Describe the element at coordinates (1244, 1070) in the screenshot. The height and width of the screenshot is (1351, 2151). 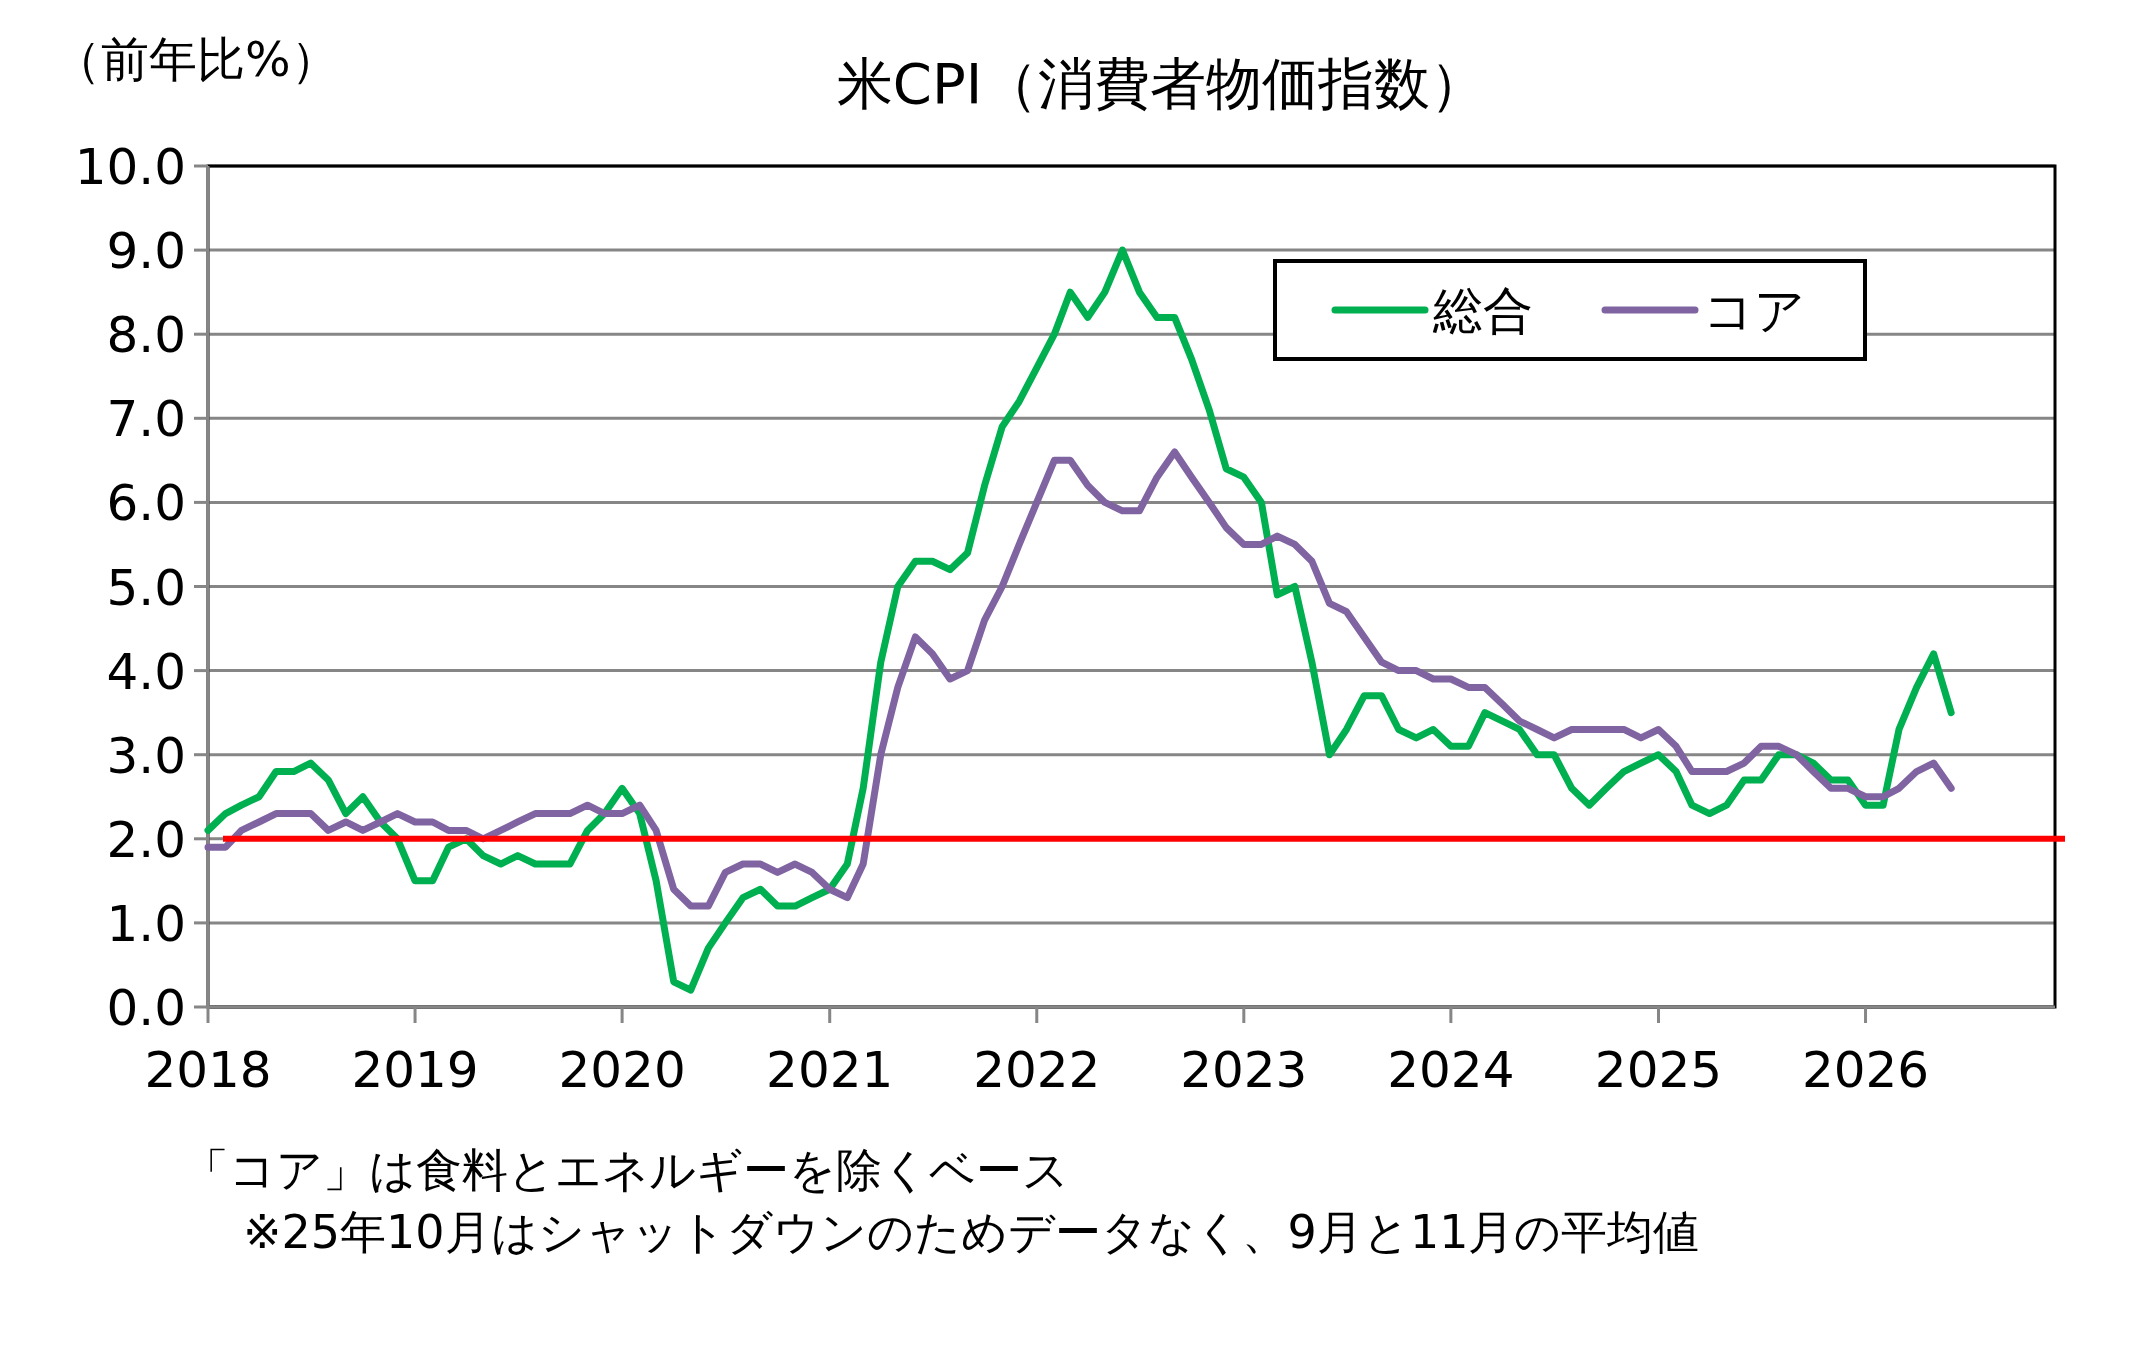
I see `x-tick-label: 2023` at that location.